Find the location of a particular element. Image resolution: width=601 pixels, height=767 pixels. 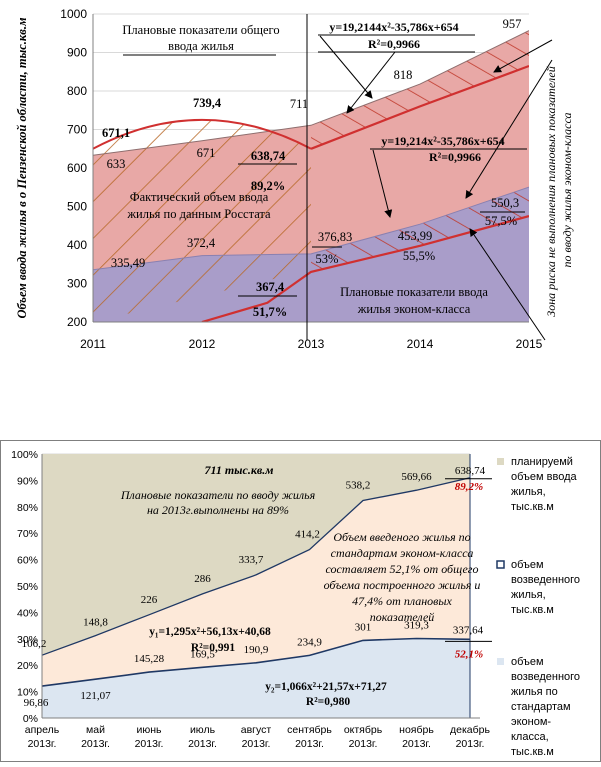

econ-label-6: 301 is located at coordinates (363, 627).